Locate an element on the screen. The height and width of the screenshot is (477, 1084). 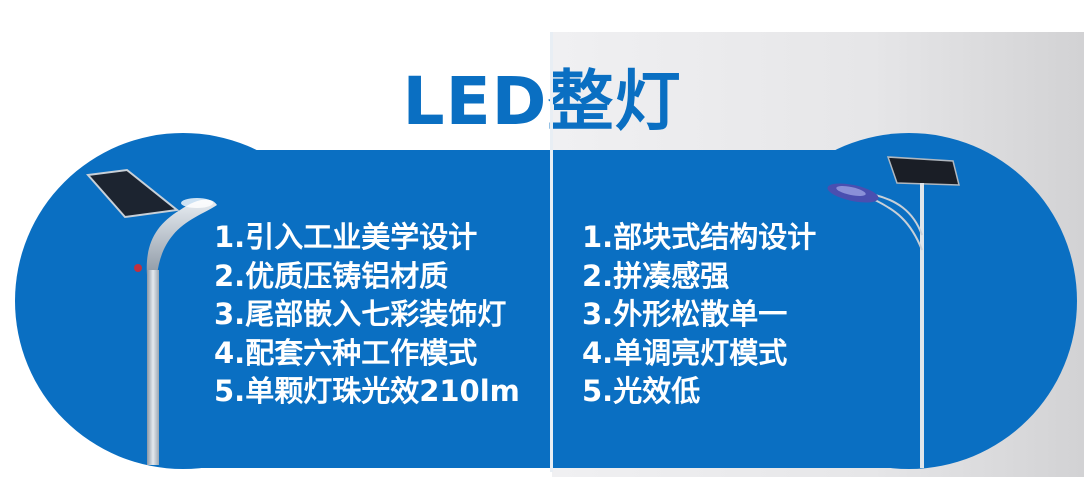
feature-item: 4.配套六种工作模式 is located at coordinates (346, 352).